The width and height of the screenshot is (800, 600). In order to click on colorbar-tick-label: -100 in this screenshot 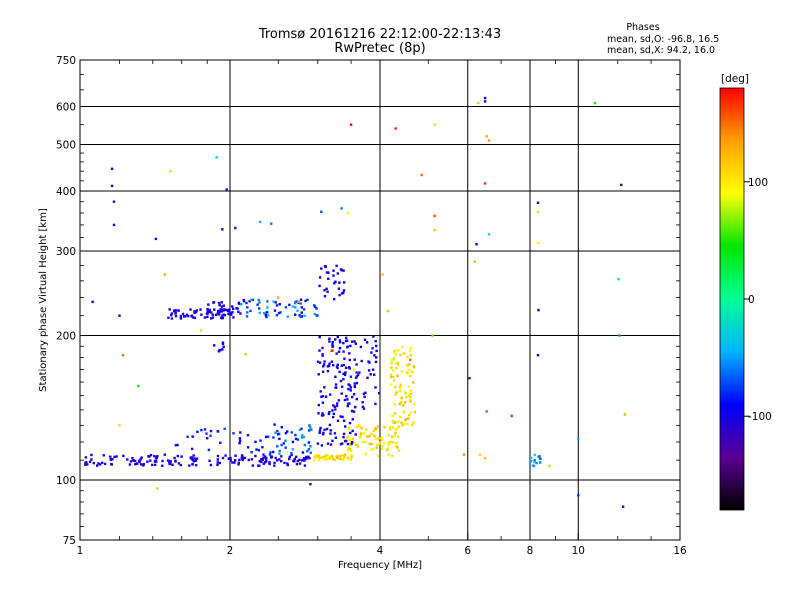, I will do `click(760, 417)`.